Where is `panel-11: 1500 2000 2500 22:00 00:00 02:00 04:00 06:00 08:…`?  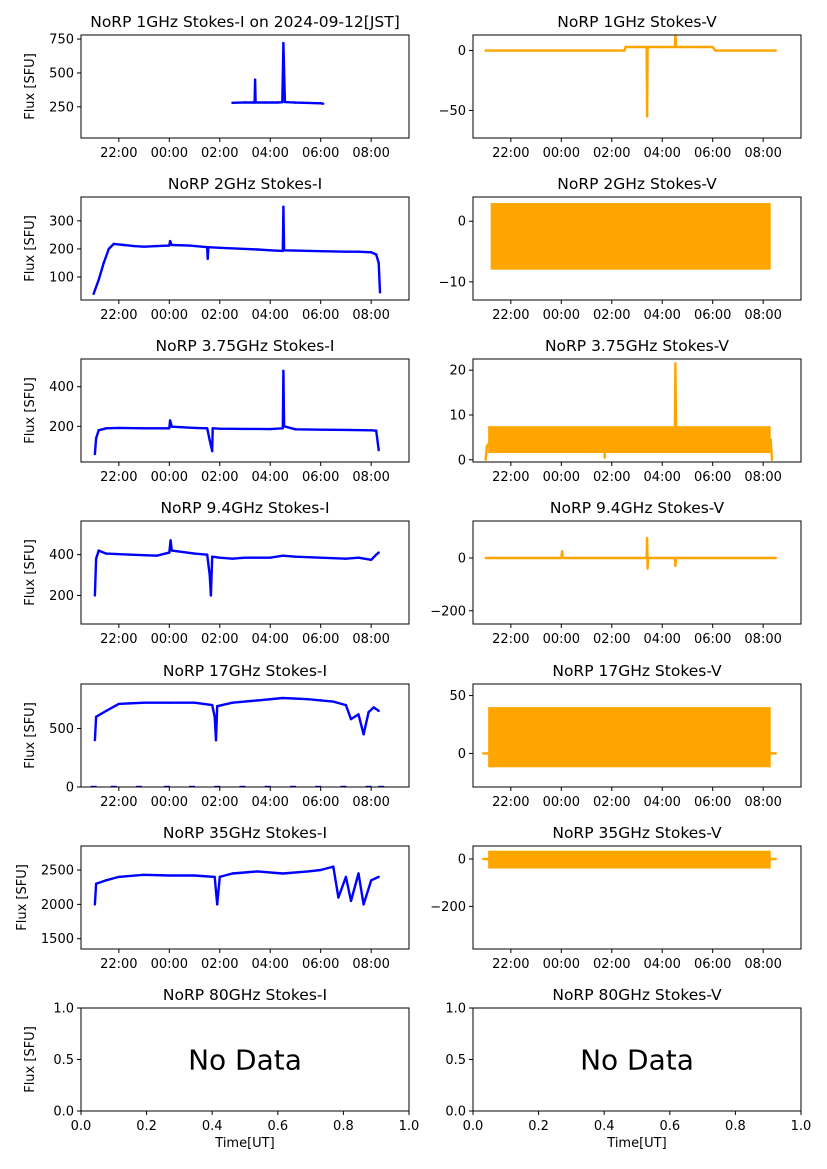 panel-11: 1500 2000 2500 22:00 00:00 02:00 04:00 06:00 08:… is located at coordinates (212, 898).